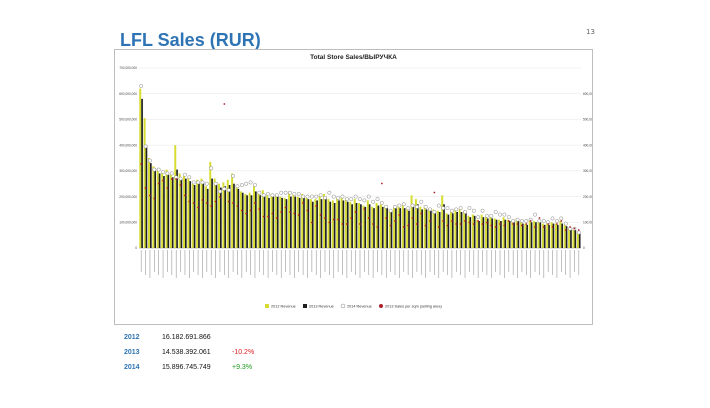 The height and width of the screenshot is (408, 710). Describe the element at coordinates (190, 40) in the screenshot. I see `slide-title: LFL Sales (RUR)` at that location.